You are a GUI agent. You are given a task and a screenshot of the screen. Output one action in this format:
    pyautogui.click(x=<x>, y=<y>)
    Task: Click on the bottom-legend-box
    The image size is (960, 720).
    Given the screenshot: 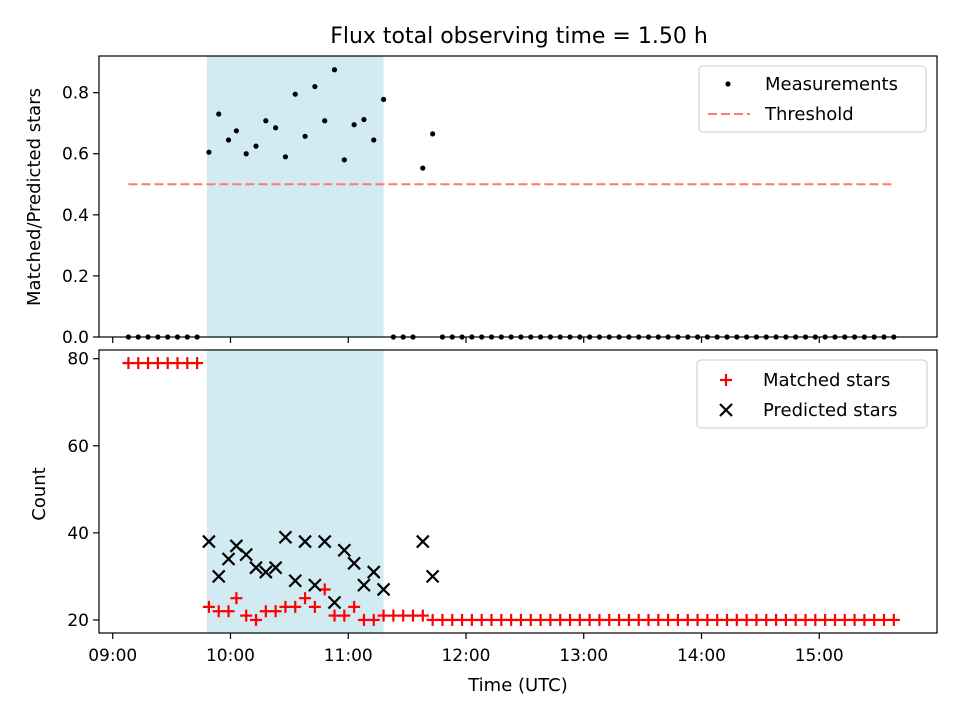 What is the action you would take?
    pyautogui.click(x=812, y=394)
    